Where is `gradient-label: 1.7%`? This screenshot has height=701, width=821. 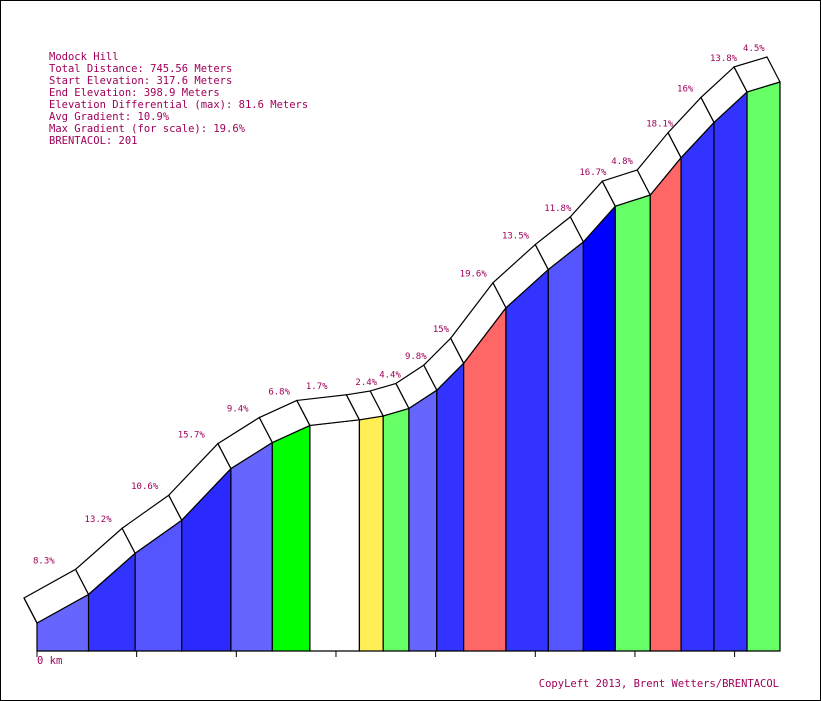
gradient-label: 1.7% is located at coordinates (317, 387).